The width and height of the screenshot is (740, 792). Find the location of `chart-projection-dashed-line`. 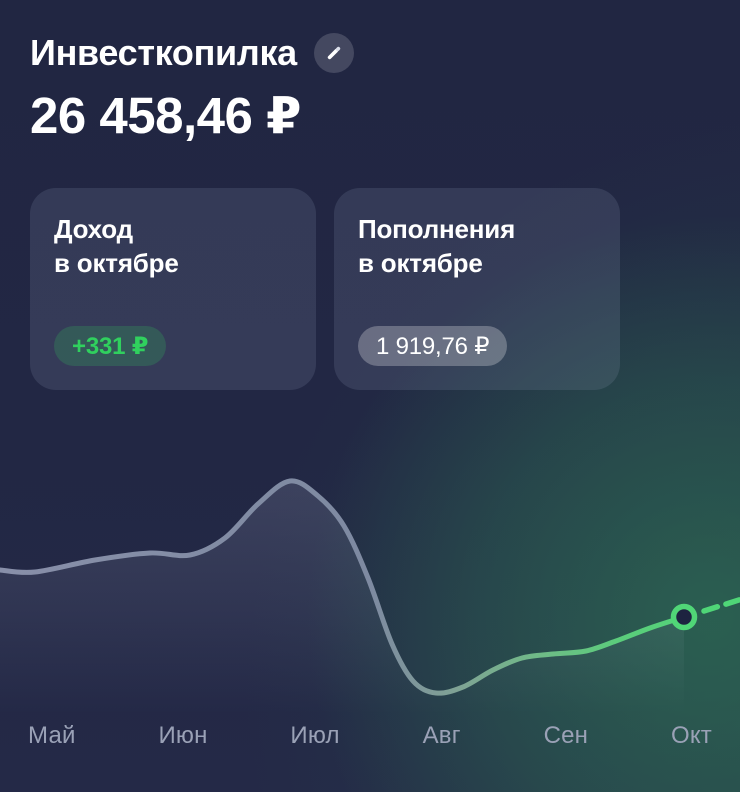

chart-projection-dashed-line is located at coordinates (720, 605).